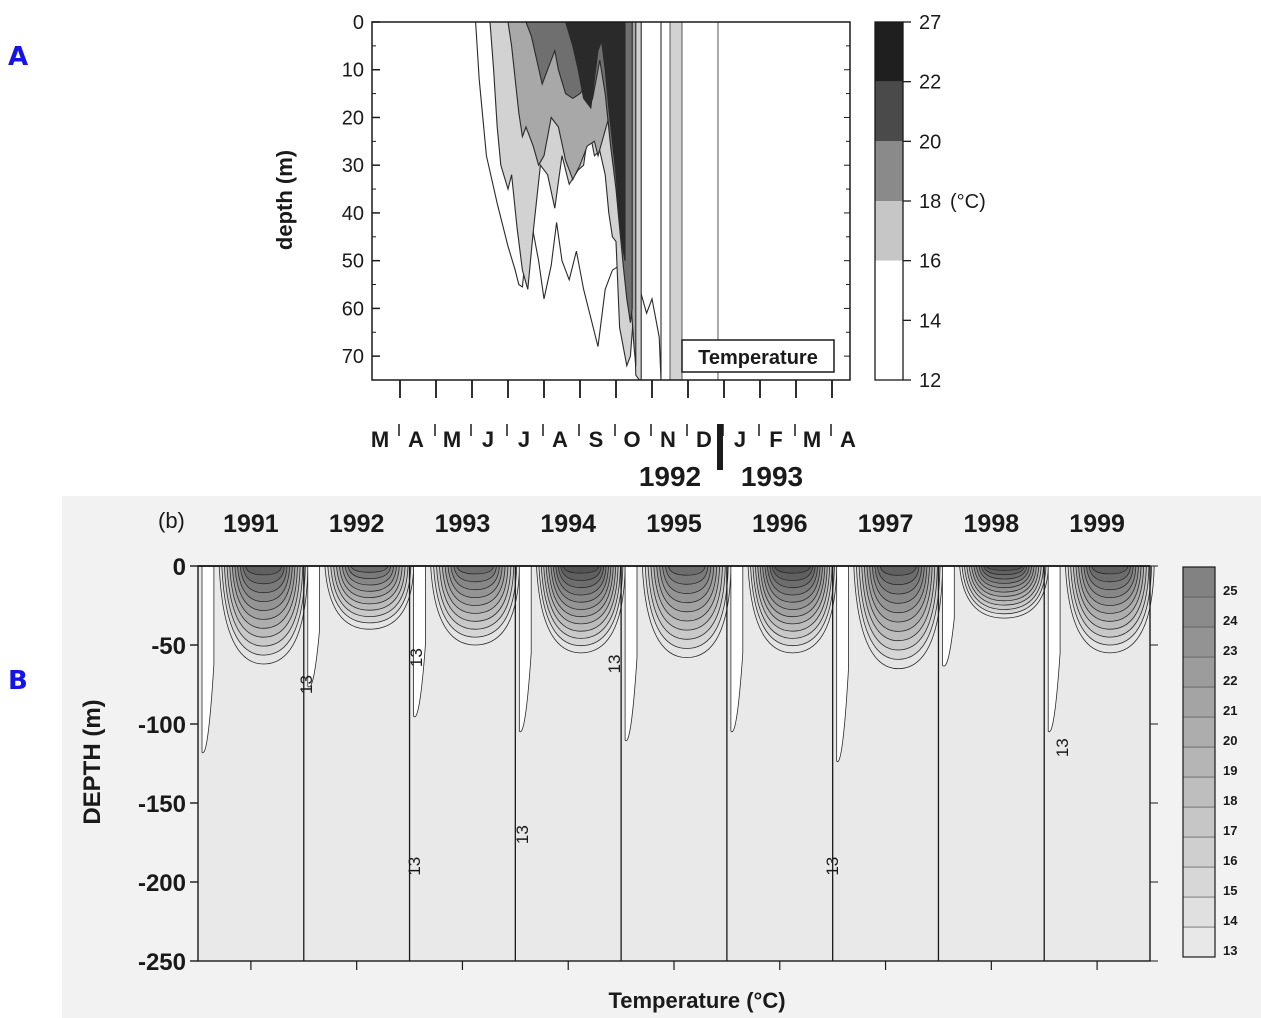 This screenshot has width=1261, height=1018. I want to click on b-colorbar-label: 16, so click(1230, 860).